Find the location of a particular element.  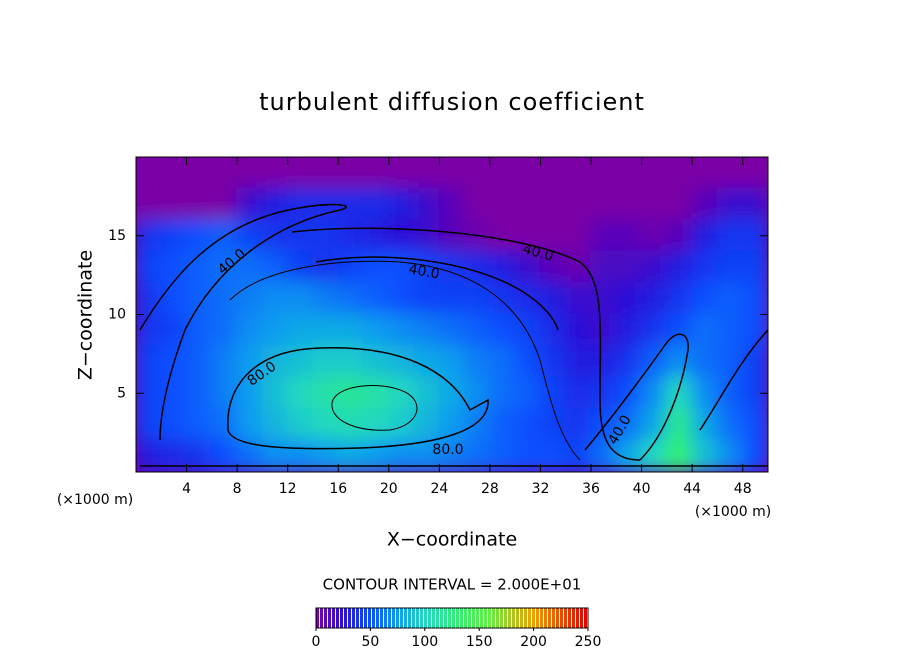

x-unit-label: (×1000 m) is located at coordinates (733, 512).